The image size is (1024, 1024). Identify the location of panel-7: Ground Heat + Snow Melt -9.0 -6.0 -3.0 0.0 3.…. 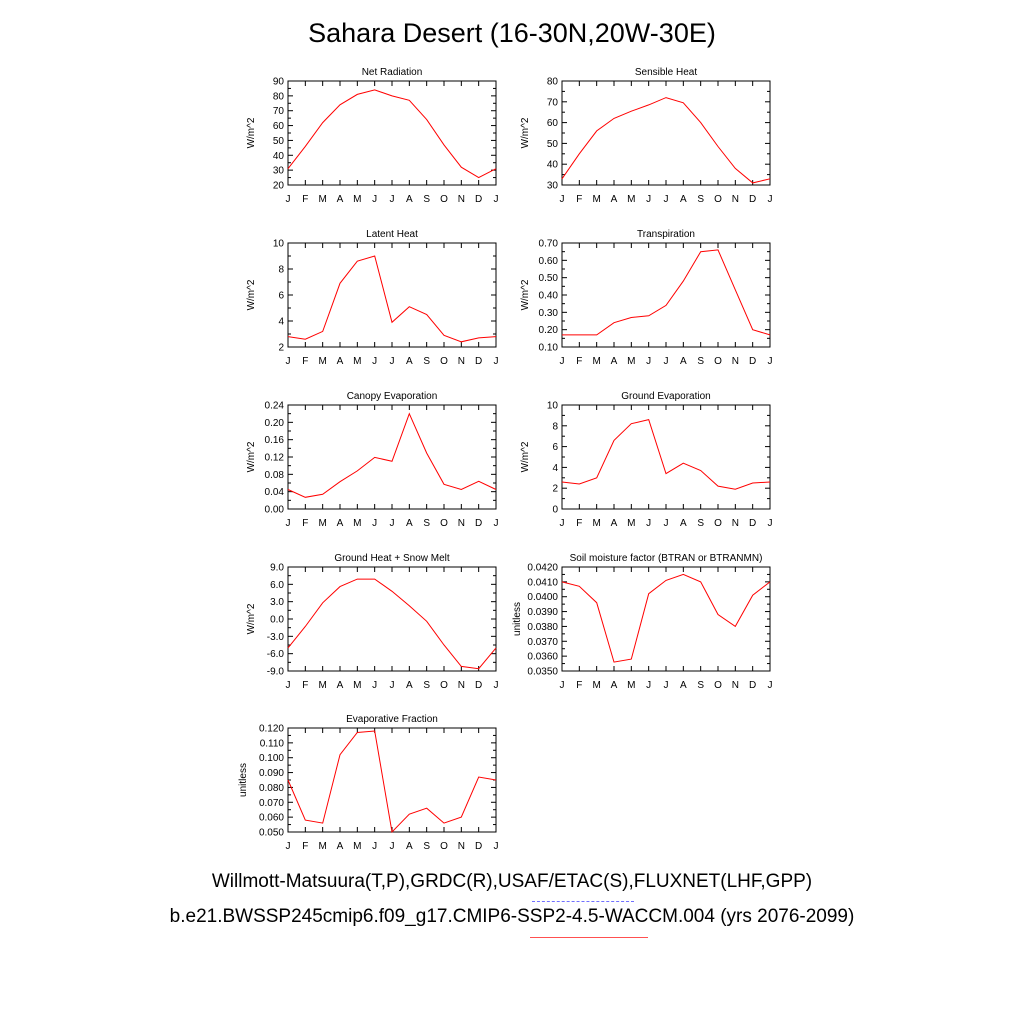
(372, 622).